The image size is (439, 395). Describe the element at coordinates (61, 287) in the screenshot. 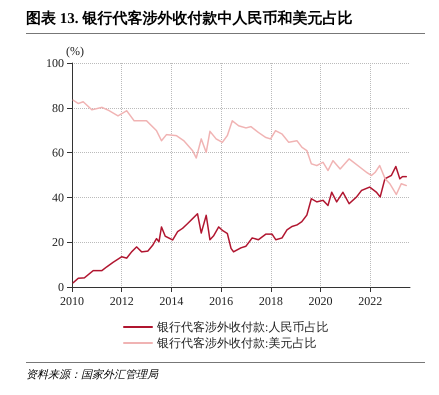

I see `y-tick-label: 0` at that location.